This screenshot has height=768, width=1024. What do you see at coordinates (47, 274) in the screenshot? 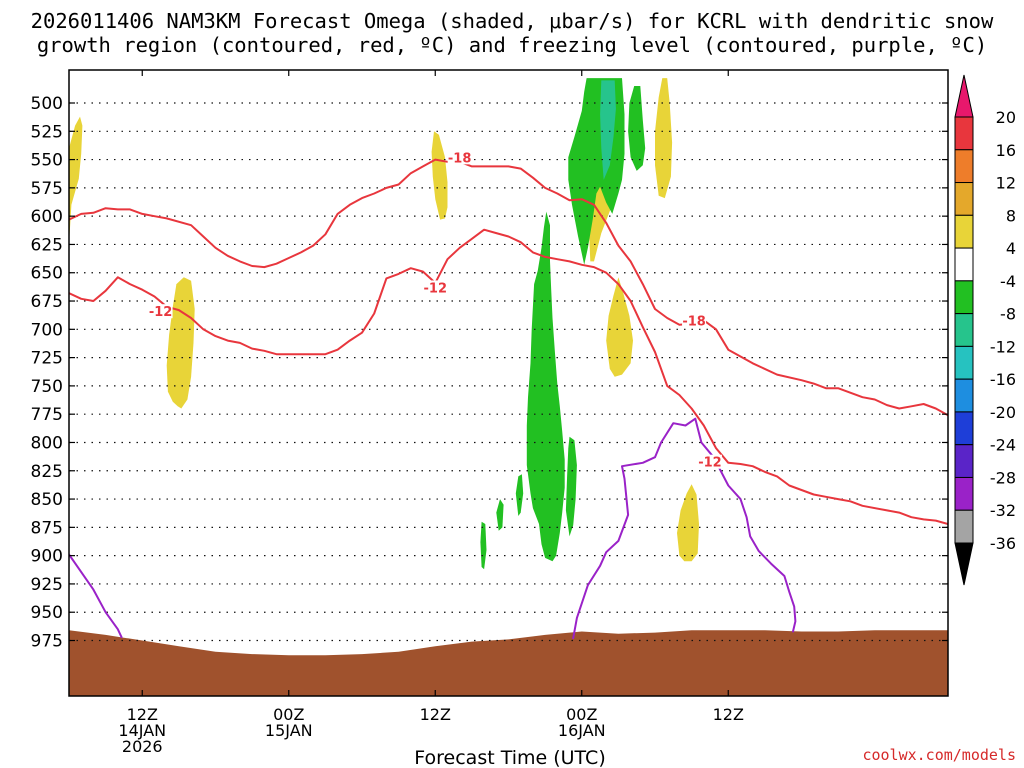
I see `y-tick-label-650: 650` at bounding box center [47, 274].